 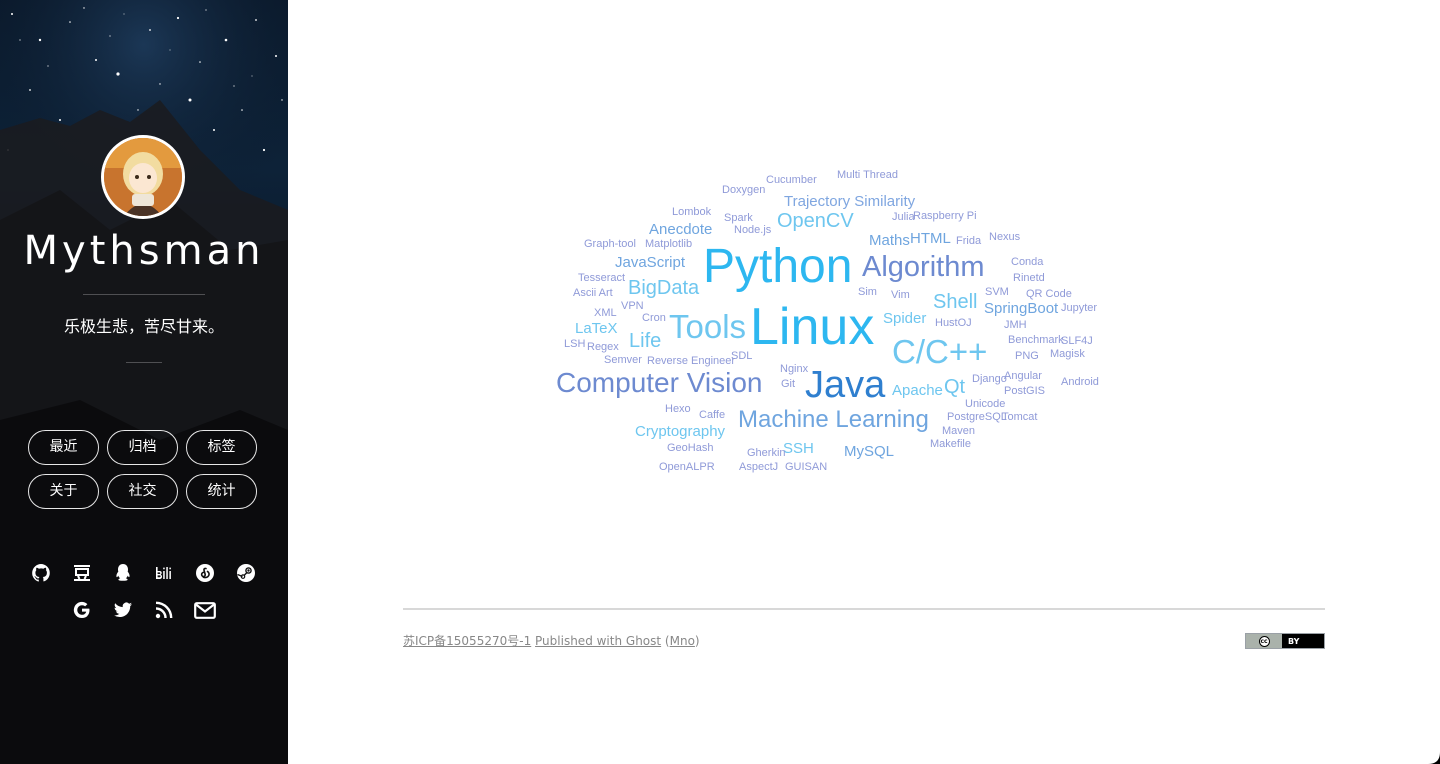 What do you see at coordinates (1021, 308) in the screenshot?
I see `tag-springboot: SpringBoot` at bounding box center [1021, 308].